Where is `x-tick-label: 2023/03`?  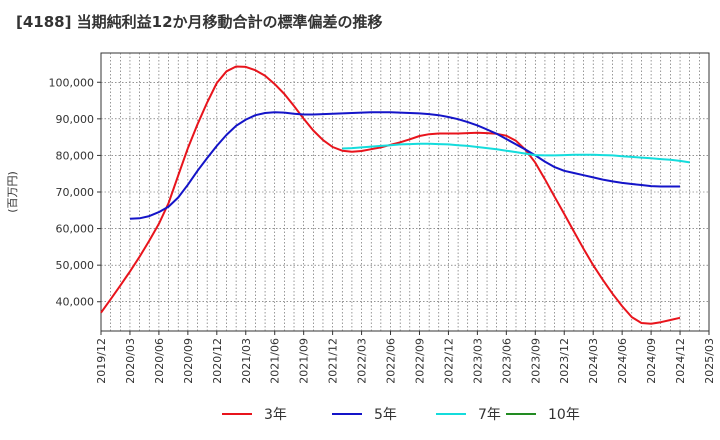
x-tick-label: 2023/03 is located at coordinates (477, 361).